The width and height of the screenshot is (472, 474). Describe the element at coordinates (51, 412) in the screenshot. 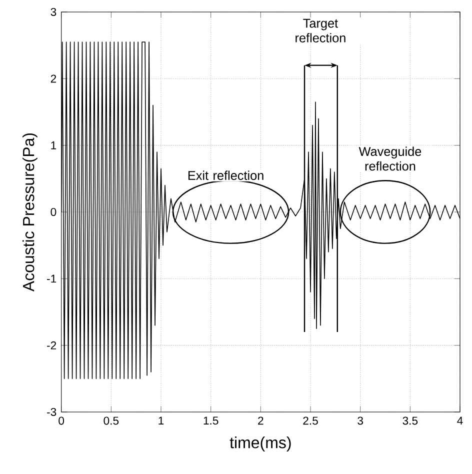

I see `y-tick-label: -3` at that location.